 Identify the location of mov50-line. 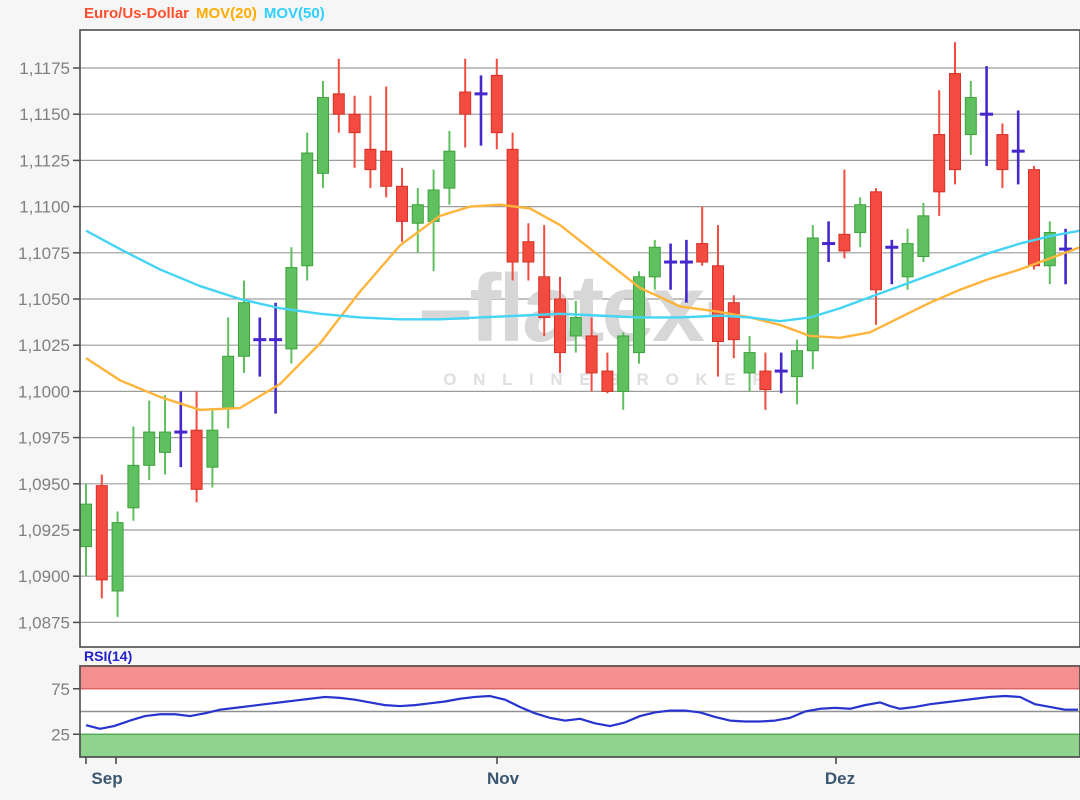
(582, 276).